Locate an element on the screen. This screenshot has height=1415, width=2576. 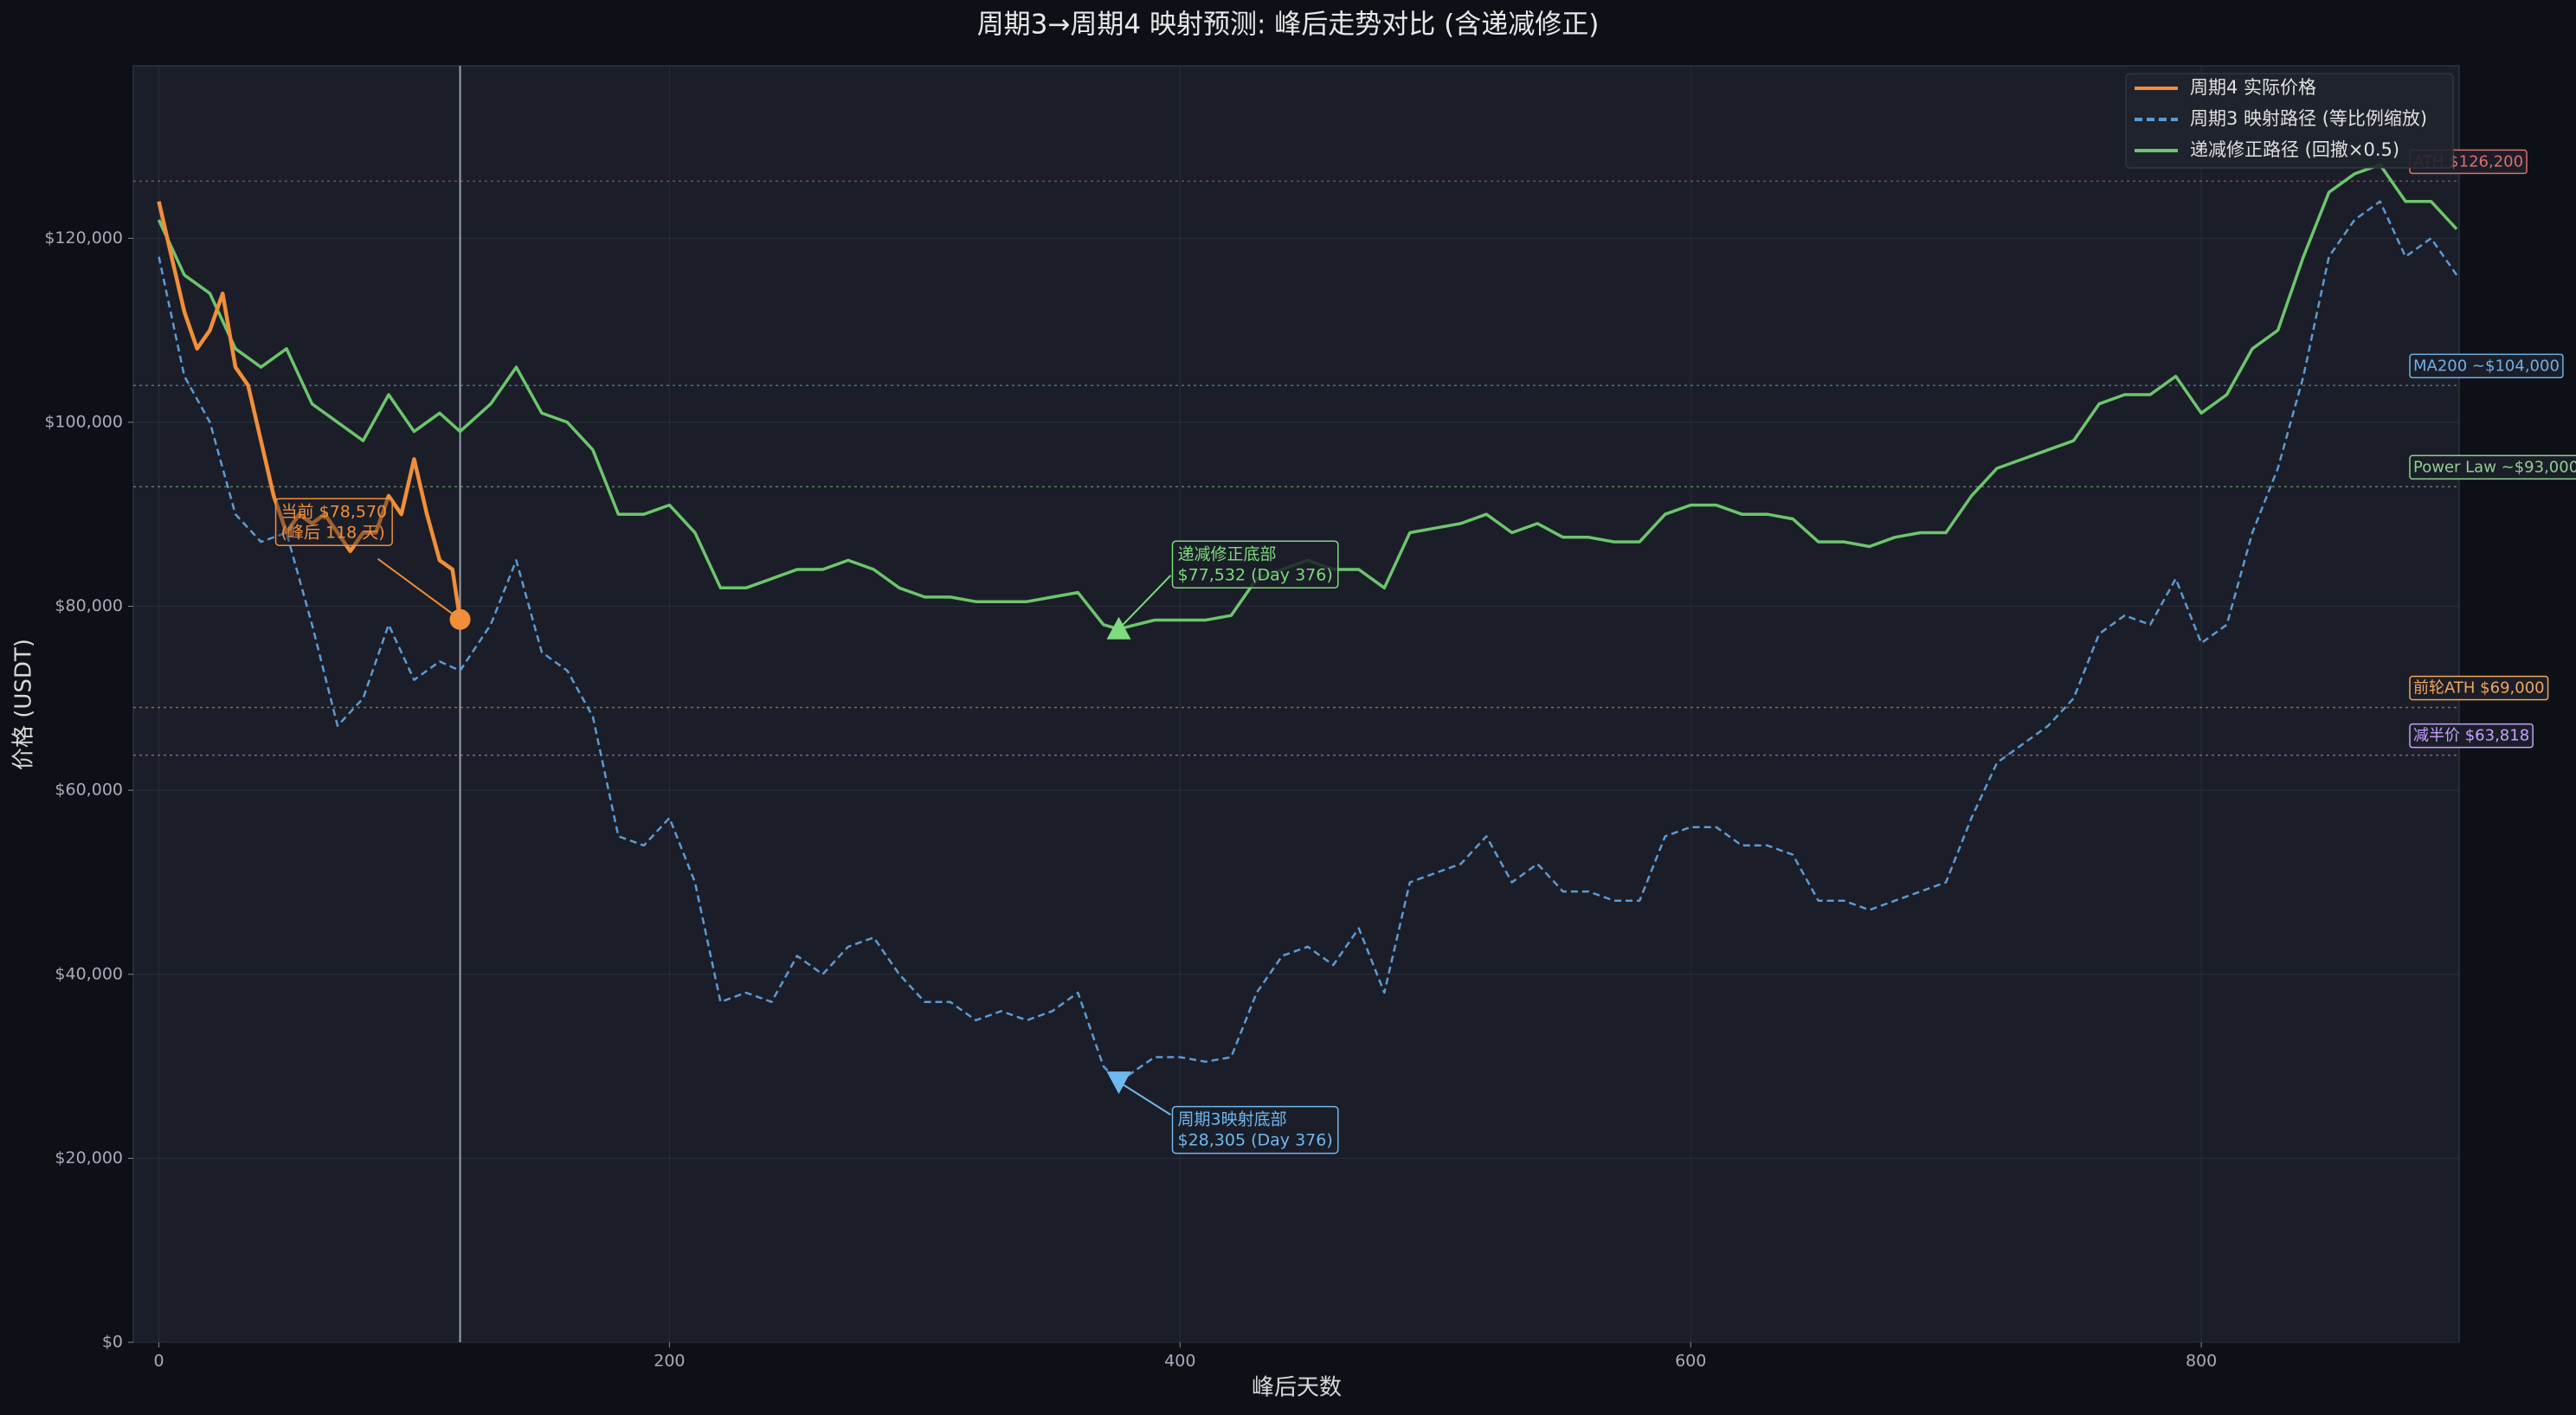
annotation-text: $77,532 (Day 376) is located at coordinates (1255, 574).